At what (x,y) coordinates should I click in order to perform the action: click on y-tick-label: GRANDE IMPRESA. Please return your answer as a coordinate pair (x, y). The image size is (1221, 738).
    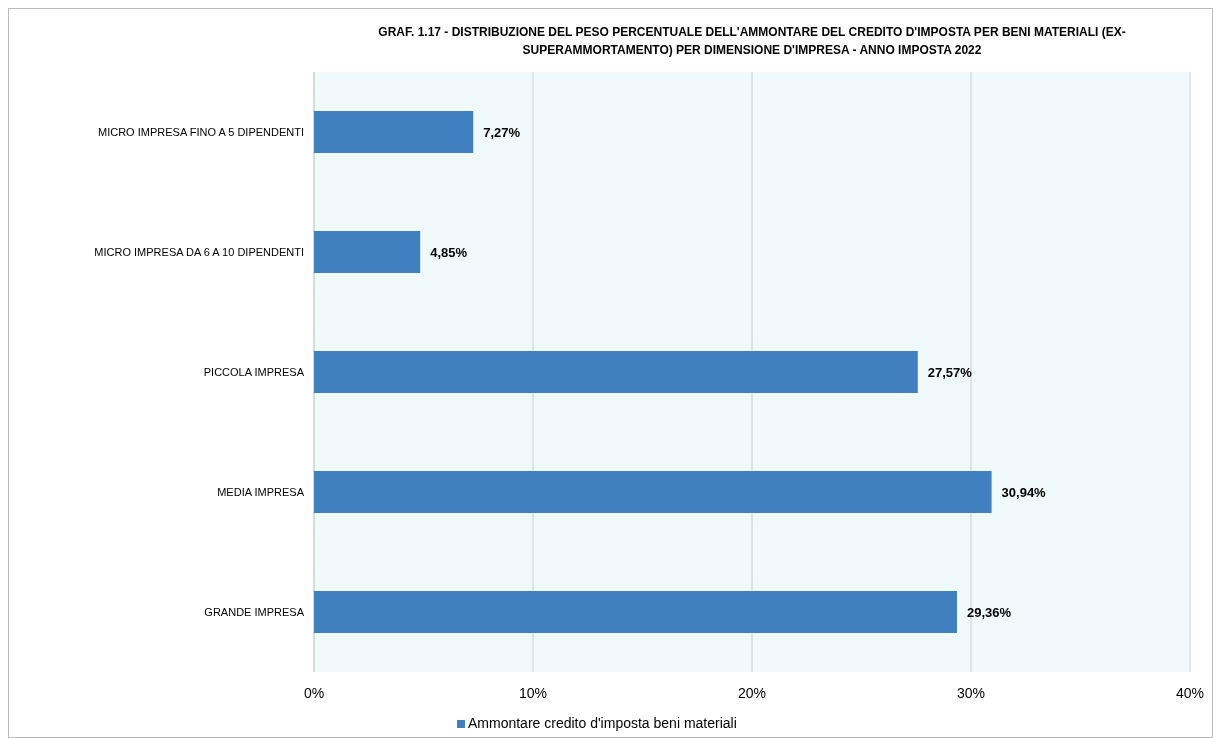
    Looking at the image, I should click on (254, 611).